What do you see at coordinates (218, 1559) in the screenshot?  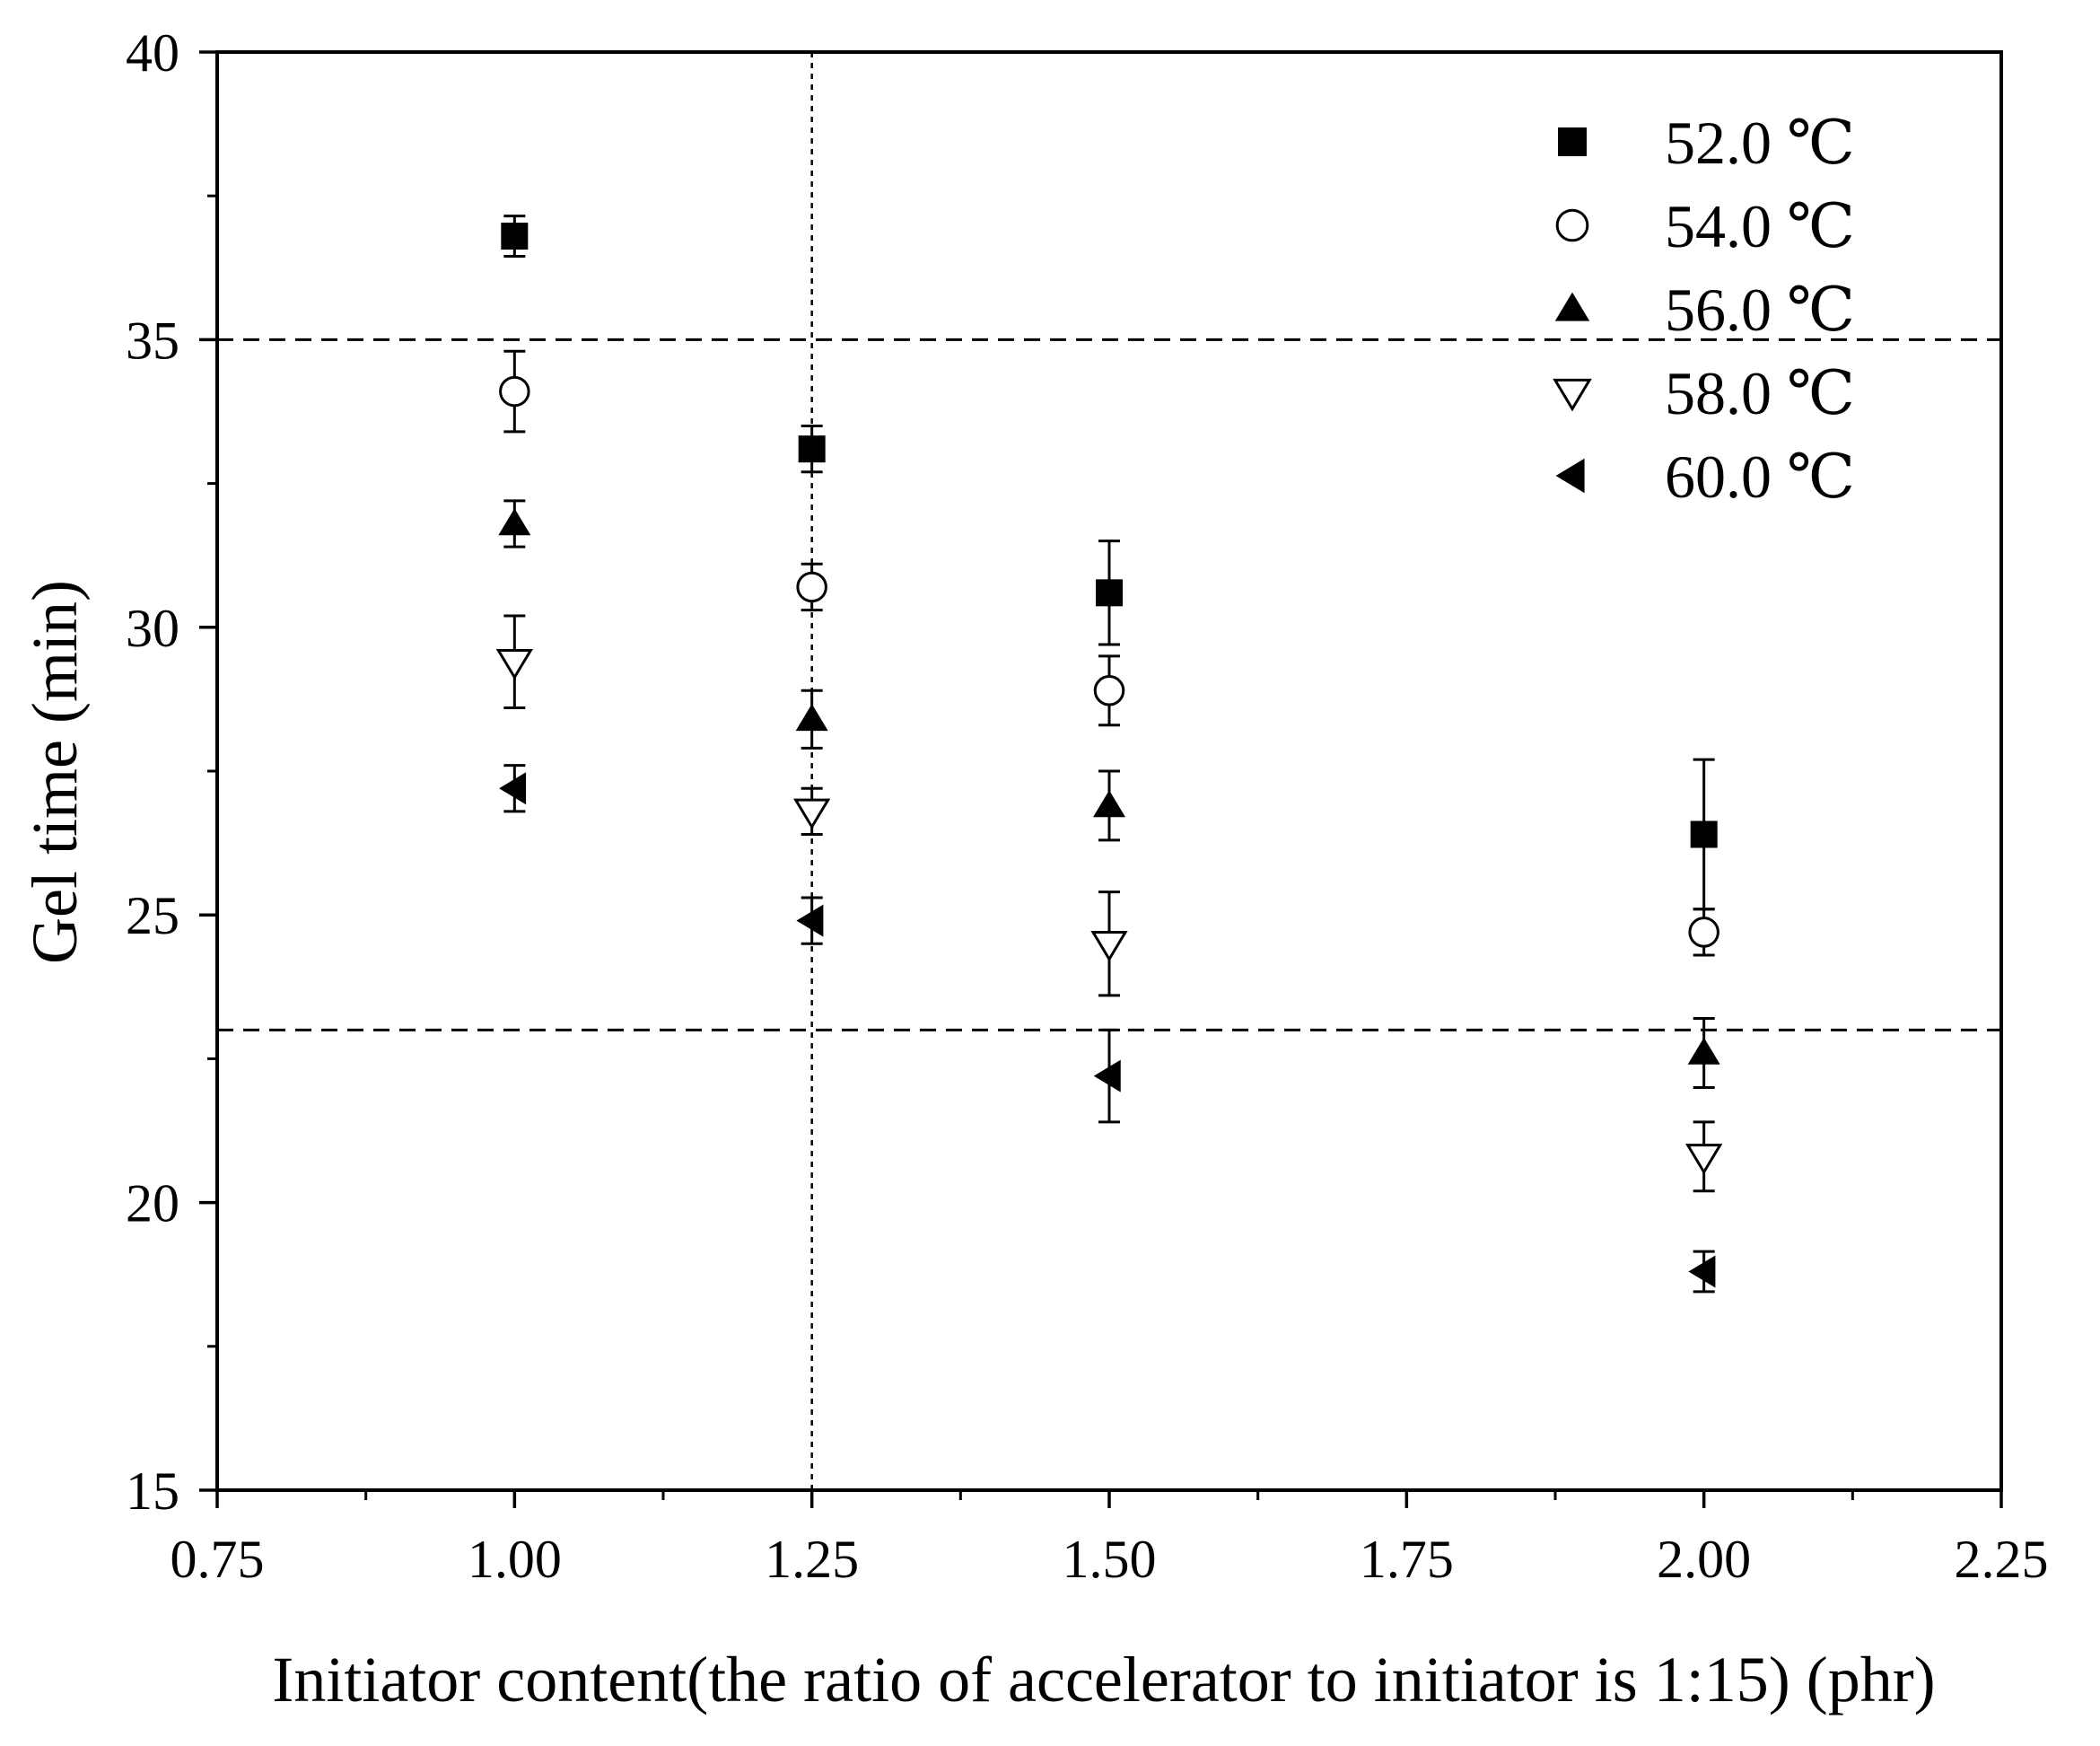 I see `x-tick-label: 0.75` at bounding box center [218, 1559].